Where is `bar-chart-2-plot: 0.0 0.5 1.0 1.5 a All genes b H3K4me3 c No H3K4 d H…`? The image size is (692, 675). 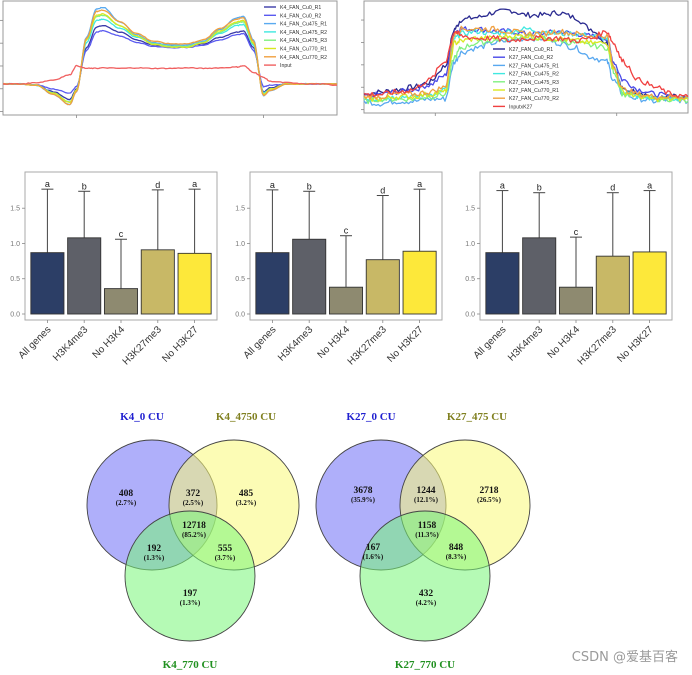
bar-chart-2-plot: 0.0 0.5 1.0 1.5 a All genes b H3K4me3 c No H3K4 d H… is located at coordinates (339, 269).